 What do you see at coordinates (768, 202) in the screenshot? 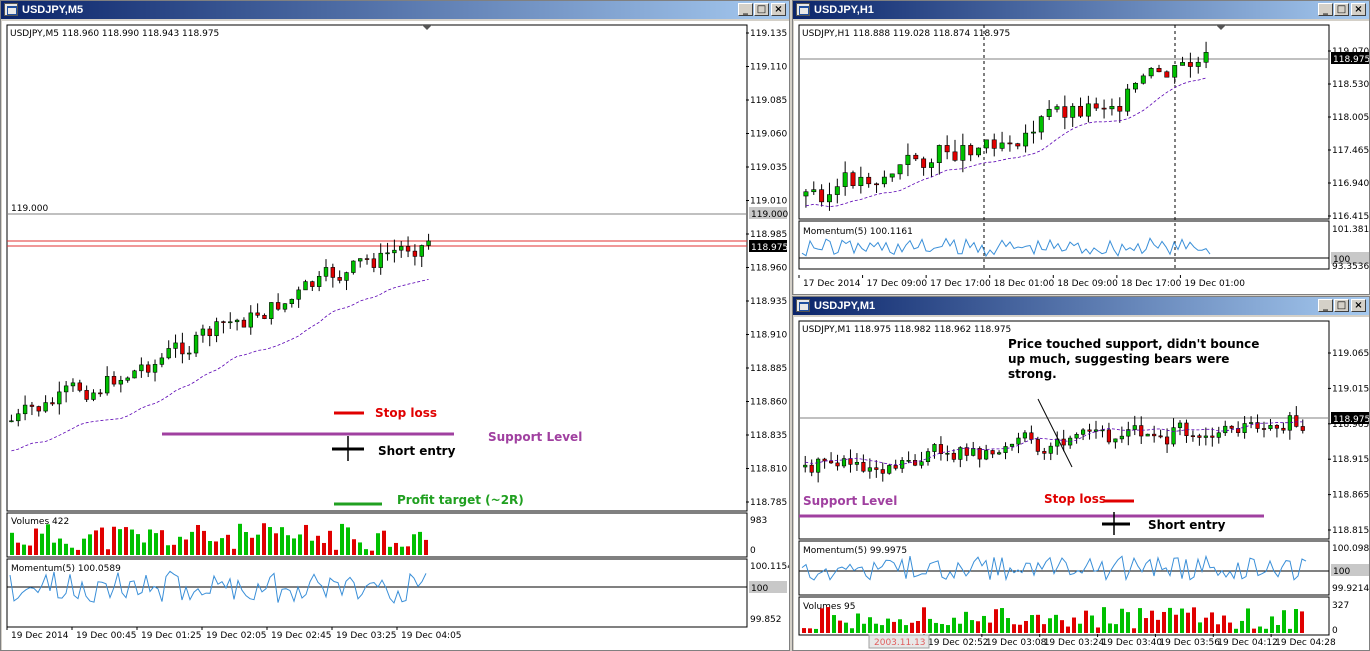
I see `m5-price-label: 119.010` at bounding box center [768, 202].